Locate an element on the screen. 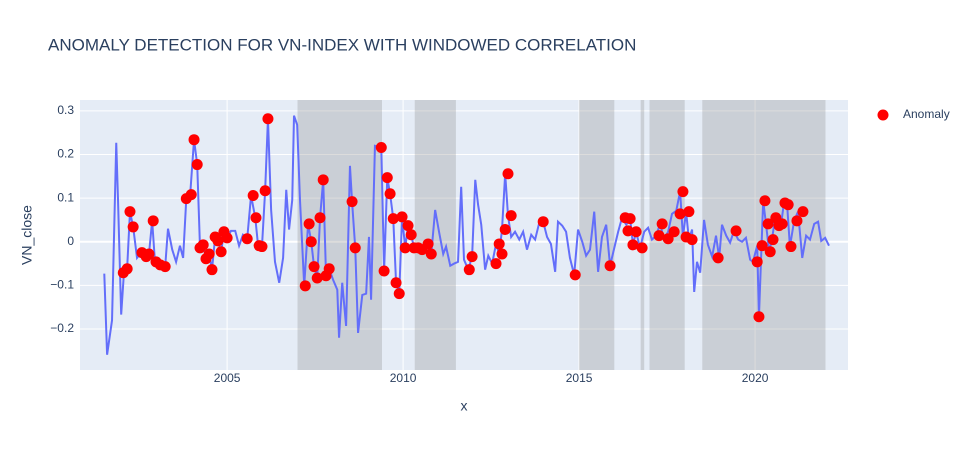 Image resolution: width=972 pixels, height=455 pixels. legend-label: Anomaly is located at coordinates (926, 114).